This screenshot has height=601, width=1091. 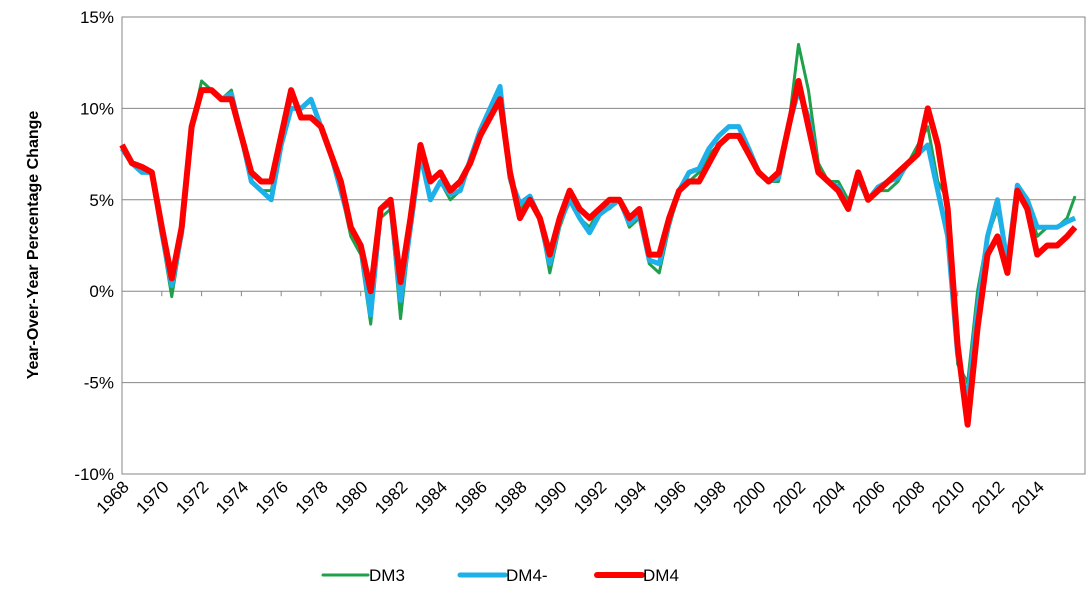 What do you see at coordinates (630, 497) in the screenshot?
I see `x-tick-label: 1994` at bounding box center [630, 497].